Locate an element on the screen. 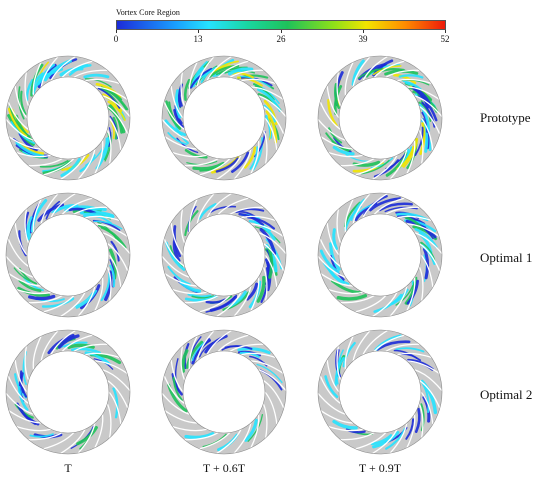  row-label-optimal-1: Optimal 1 is located at coordinates (506, 257).